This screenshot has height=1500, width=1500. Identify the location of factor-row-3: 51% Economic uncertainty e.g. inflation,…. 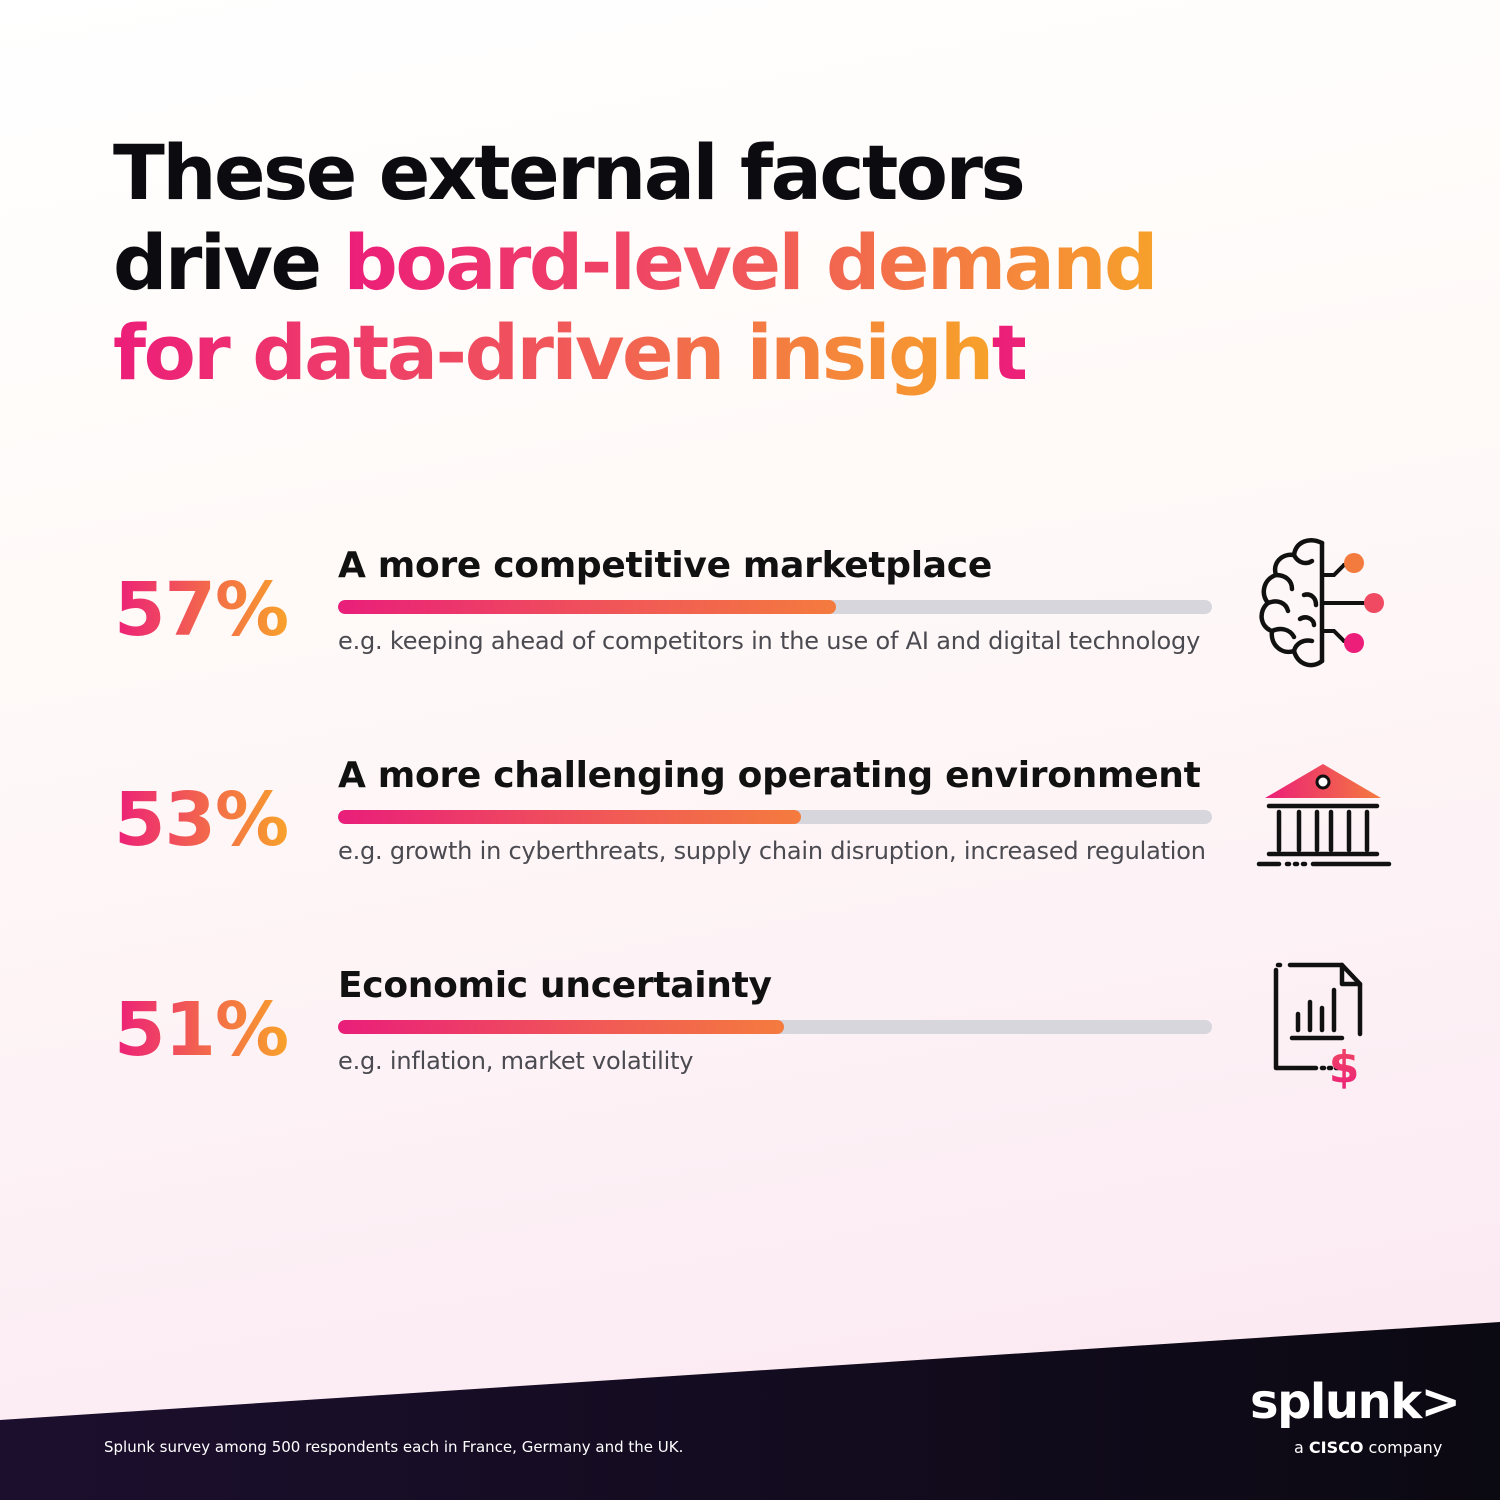
(750, 1045).